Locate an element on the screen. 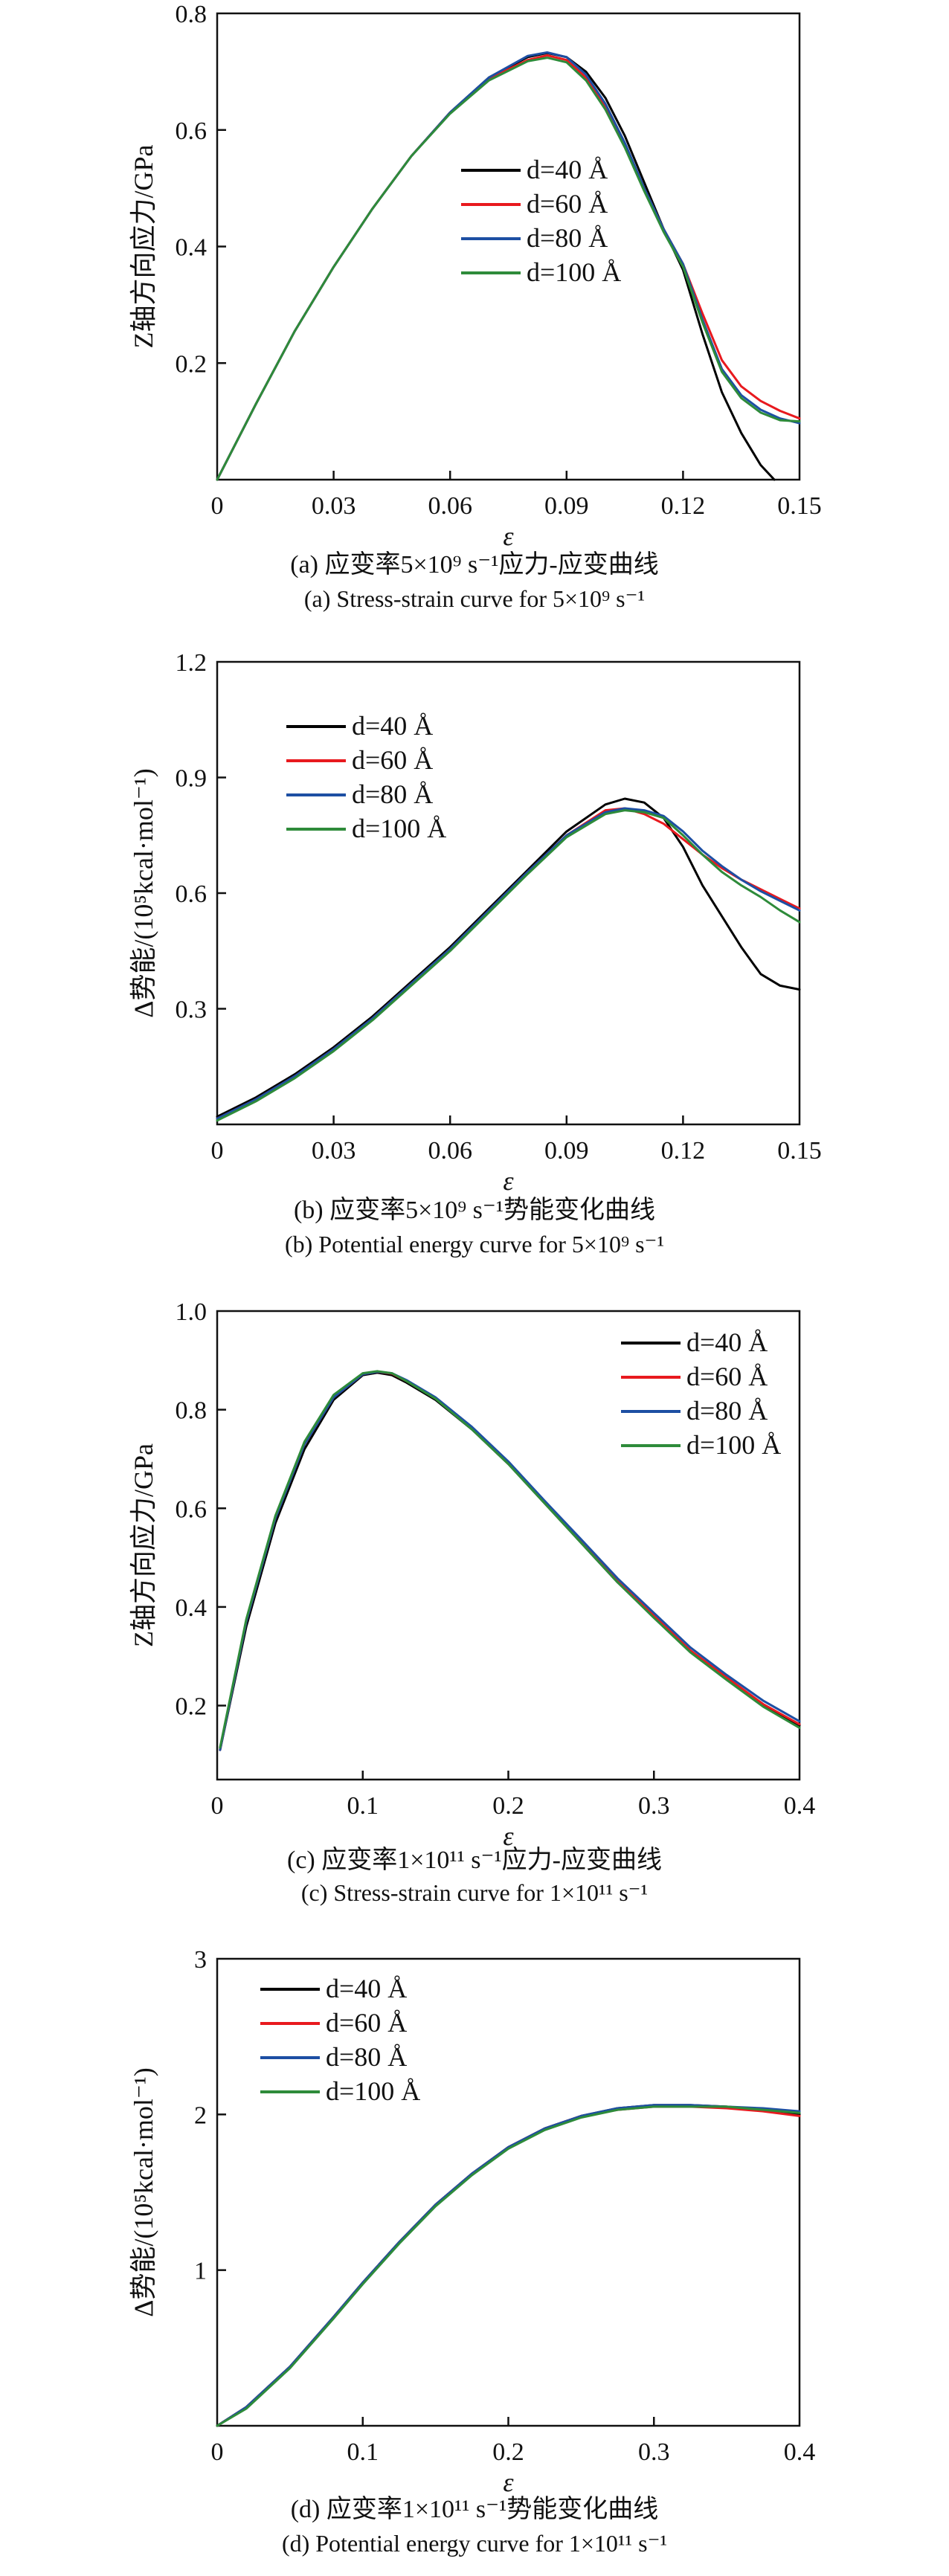  y-tick-label: 3 is located at coordinates (200, 1960).